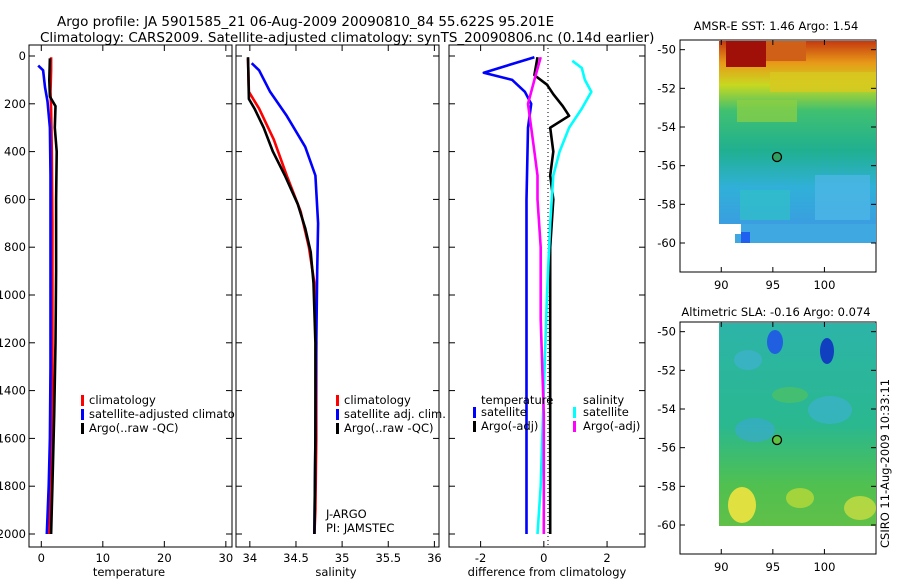 This screenshot has width=900, height=580. I want to click on sst-lower-gap, so click(730, 229).